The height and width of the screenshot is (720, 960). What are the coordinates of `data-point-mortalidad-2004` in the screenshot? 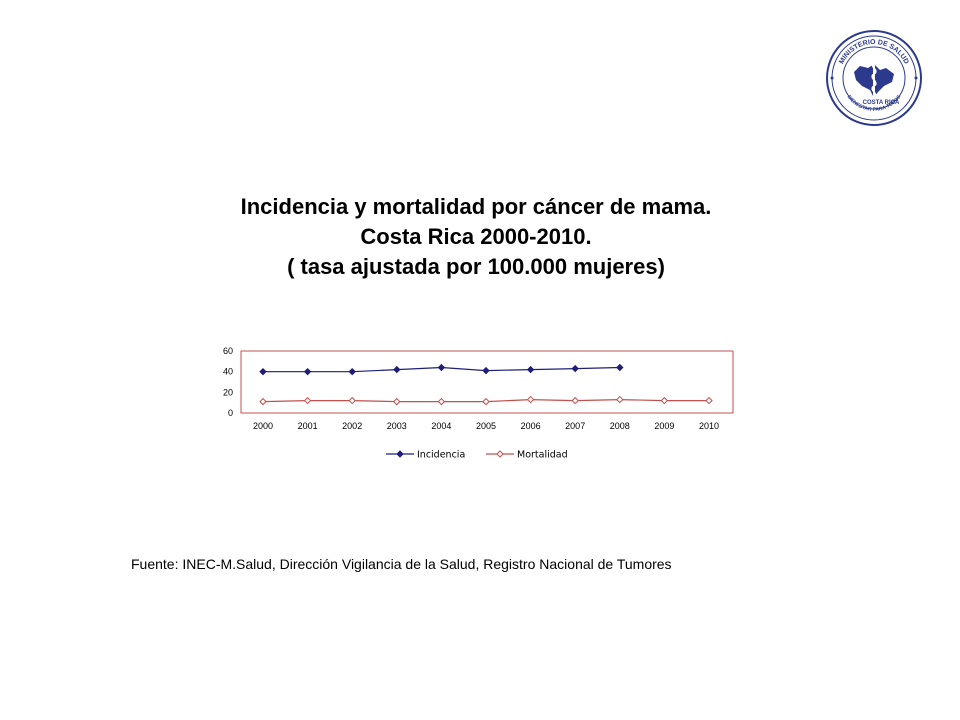 It's located at (441, 401).